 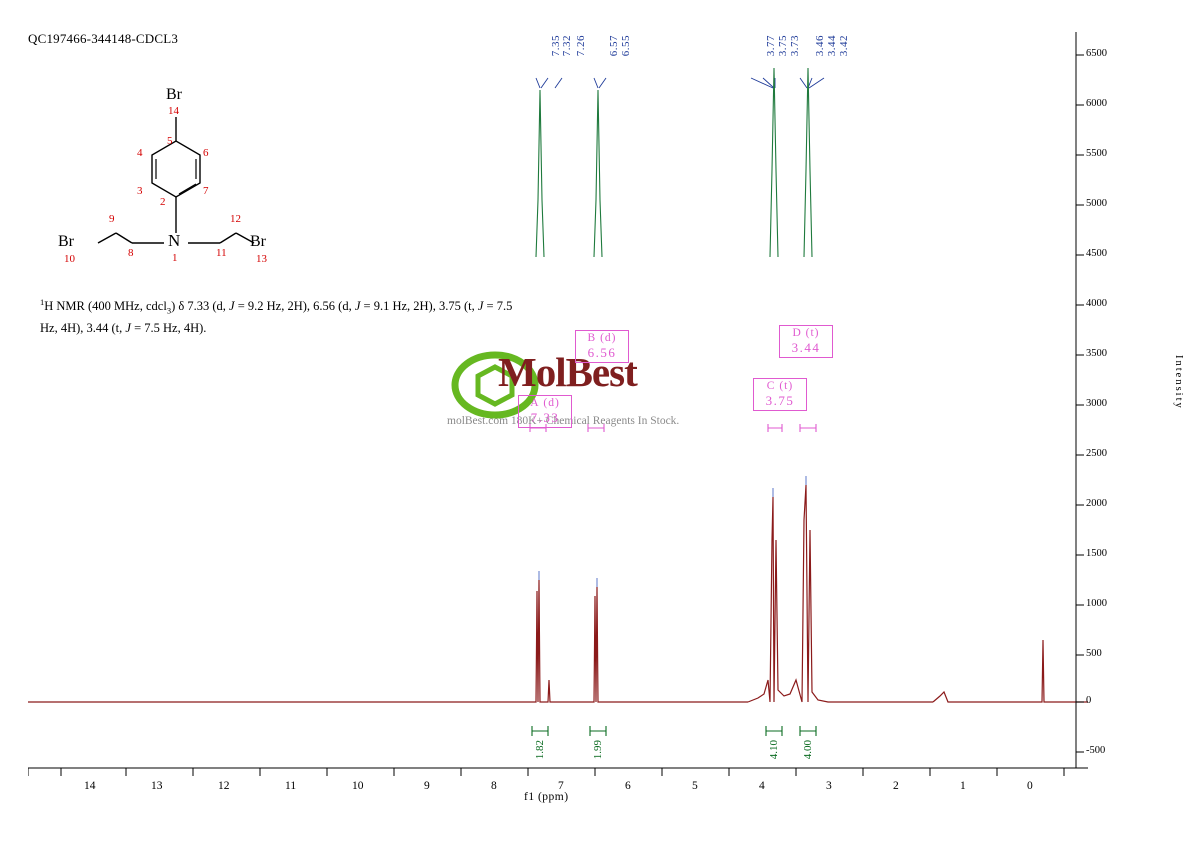 What do you see at coordinates (1096, 353) in the screenshot?
I see `y-tick-3500: 3500` at bounding box center [1096, 353].